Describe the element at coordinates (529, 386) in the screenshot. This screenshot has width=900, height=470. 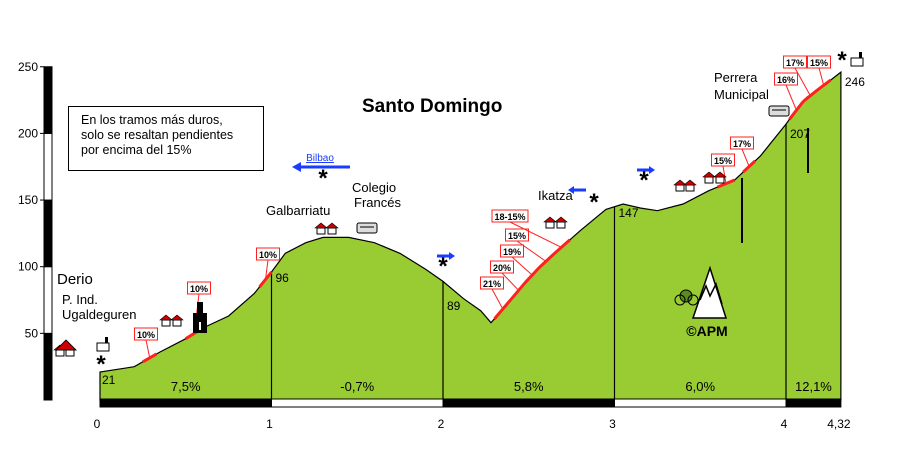
I see `segment-grade-2: 5,8%` at that location.